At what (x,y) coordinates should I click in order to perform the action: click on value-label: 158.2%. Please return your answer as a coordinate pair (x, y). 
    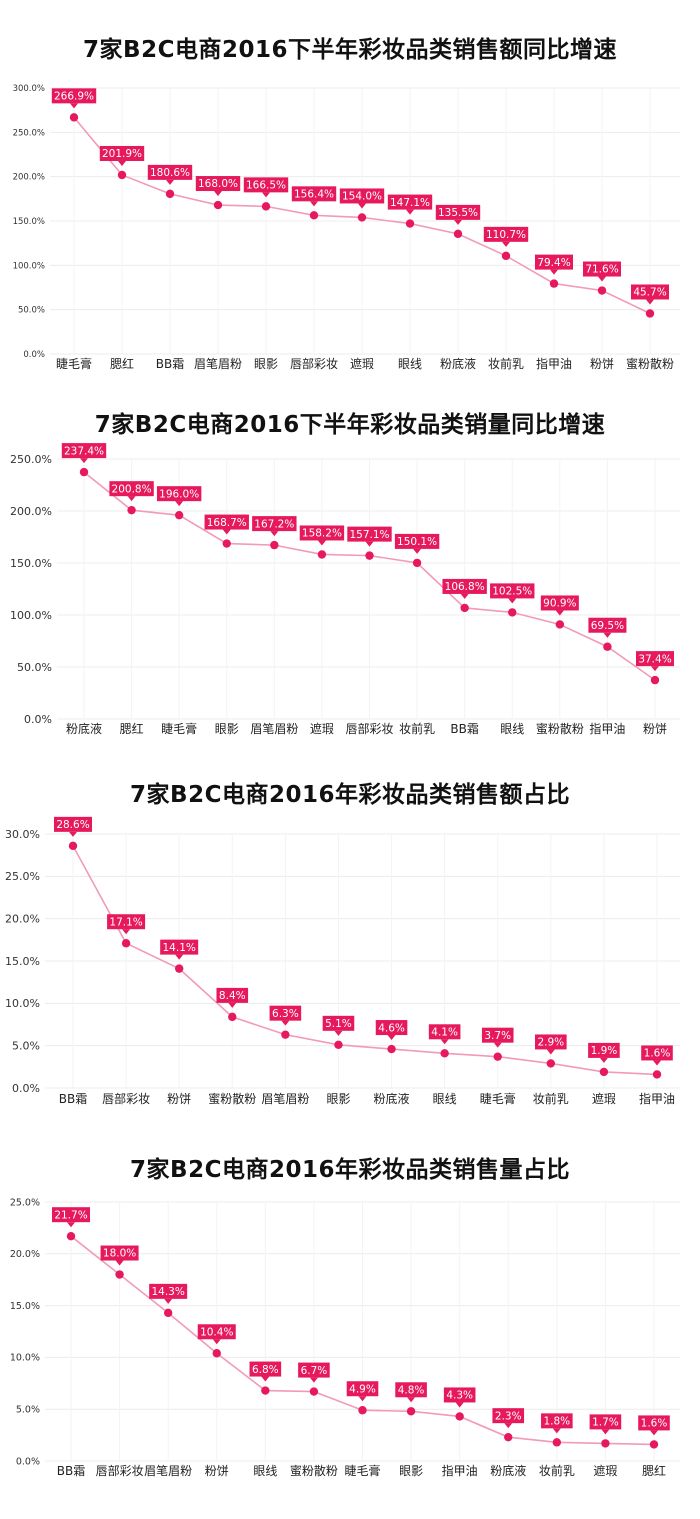
    Looking at the image, I should click on (322, 534).